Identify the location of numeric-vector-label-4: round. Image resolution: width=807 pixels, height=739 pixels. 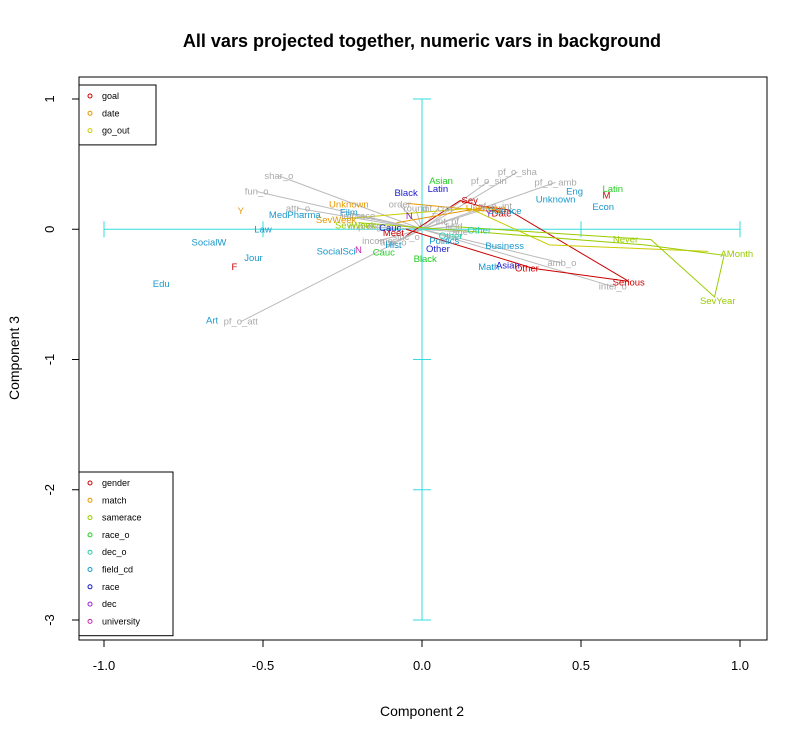
(415, 208).